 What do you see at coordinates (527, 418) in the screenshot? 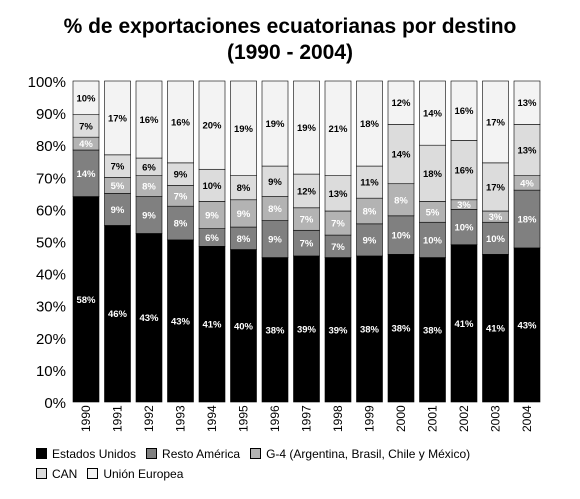
I see `x-tick-label: 2004` at bounding box center [527, 418].